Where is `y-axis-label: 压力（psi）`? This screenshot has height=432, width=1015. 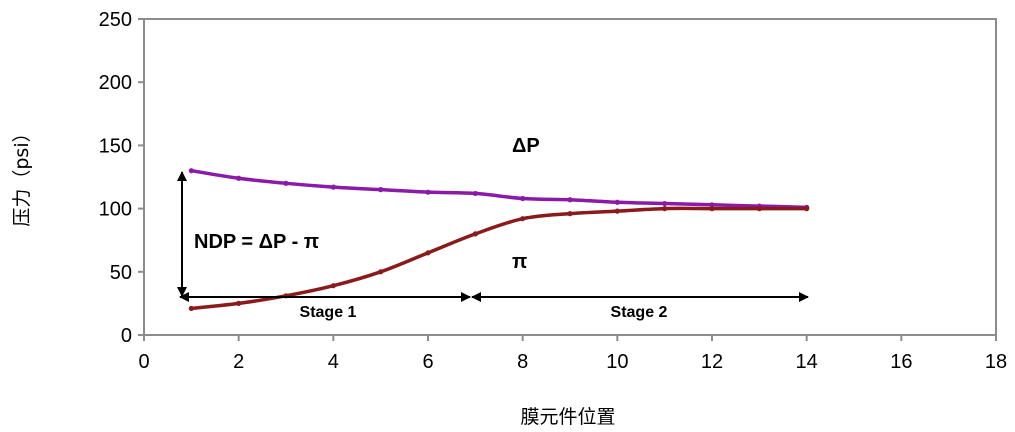
y-axis-label: 压力（psi） is located at coordinates (22, 174).